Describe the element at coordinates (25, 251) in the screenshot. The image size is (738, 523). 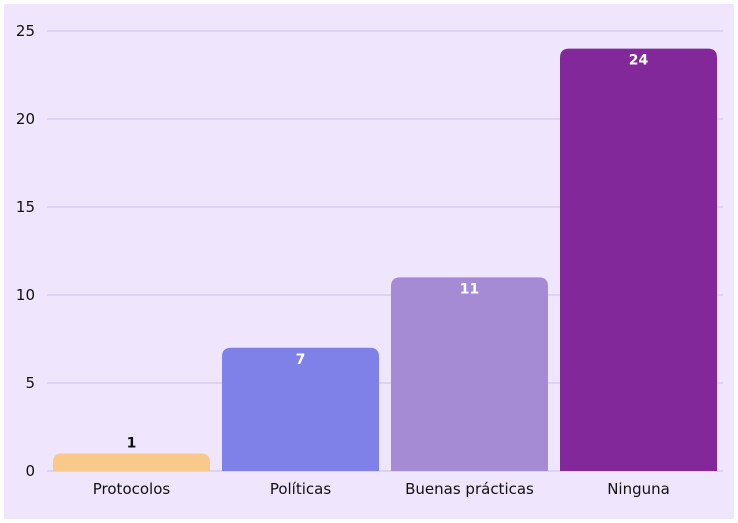
I see `y-axis-tick-labels: 0 5 10 15 20 25` at that location.